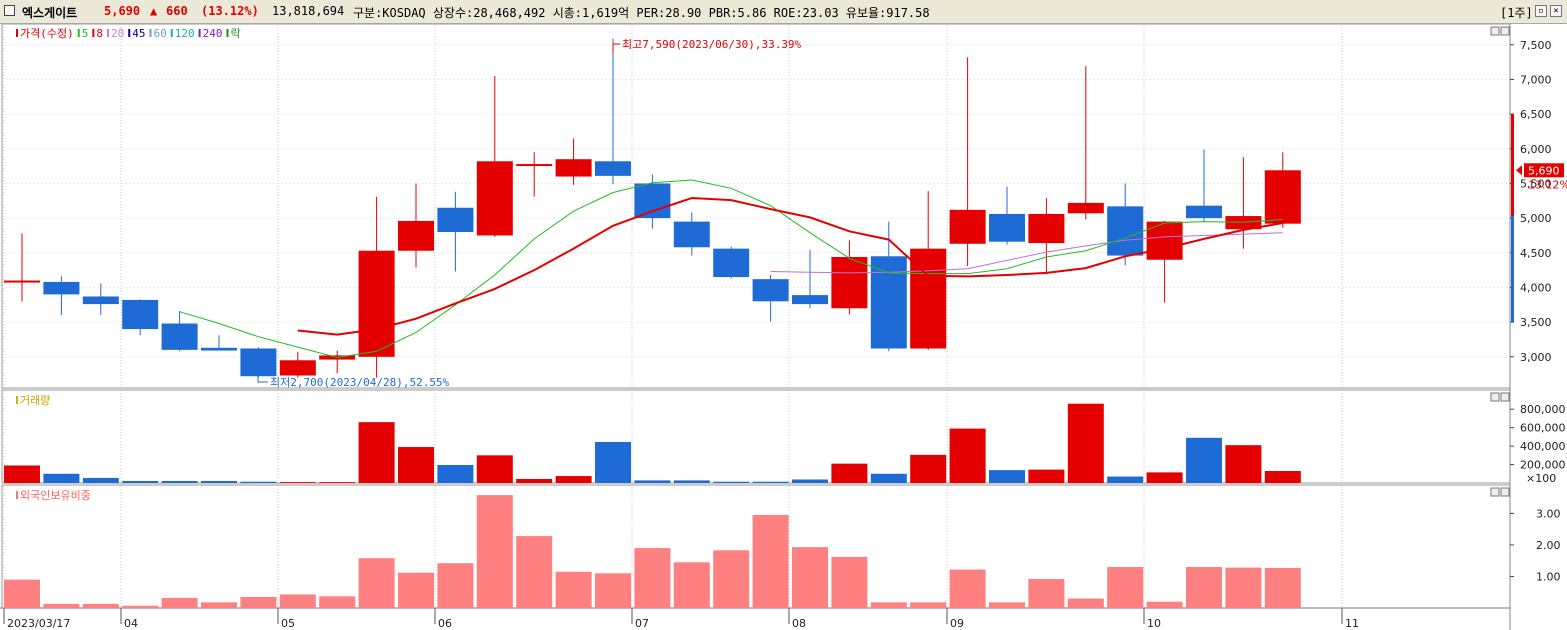 The image size is (1567, 630). What do you see at coordinates (47, 33) in the screenshot?
I see `legend-label: 가격(수정)` at bounding box center [47, 33].